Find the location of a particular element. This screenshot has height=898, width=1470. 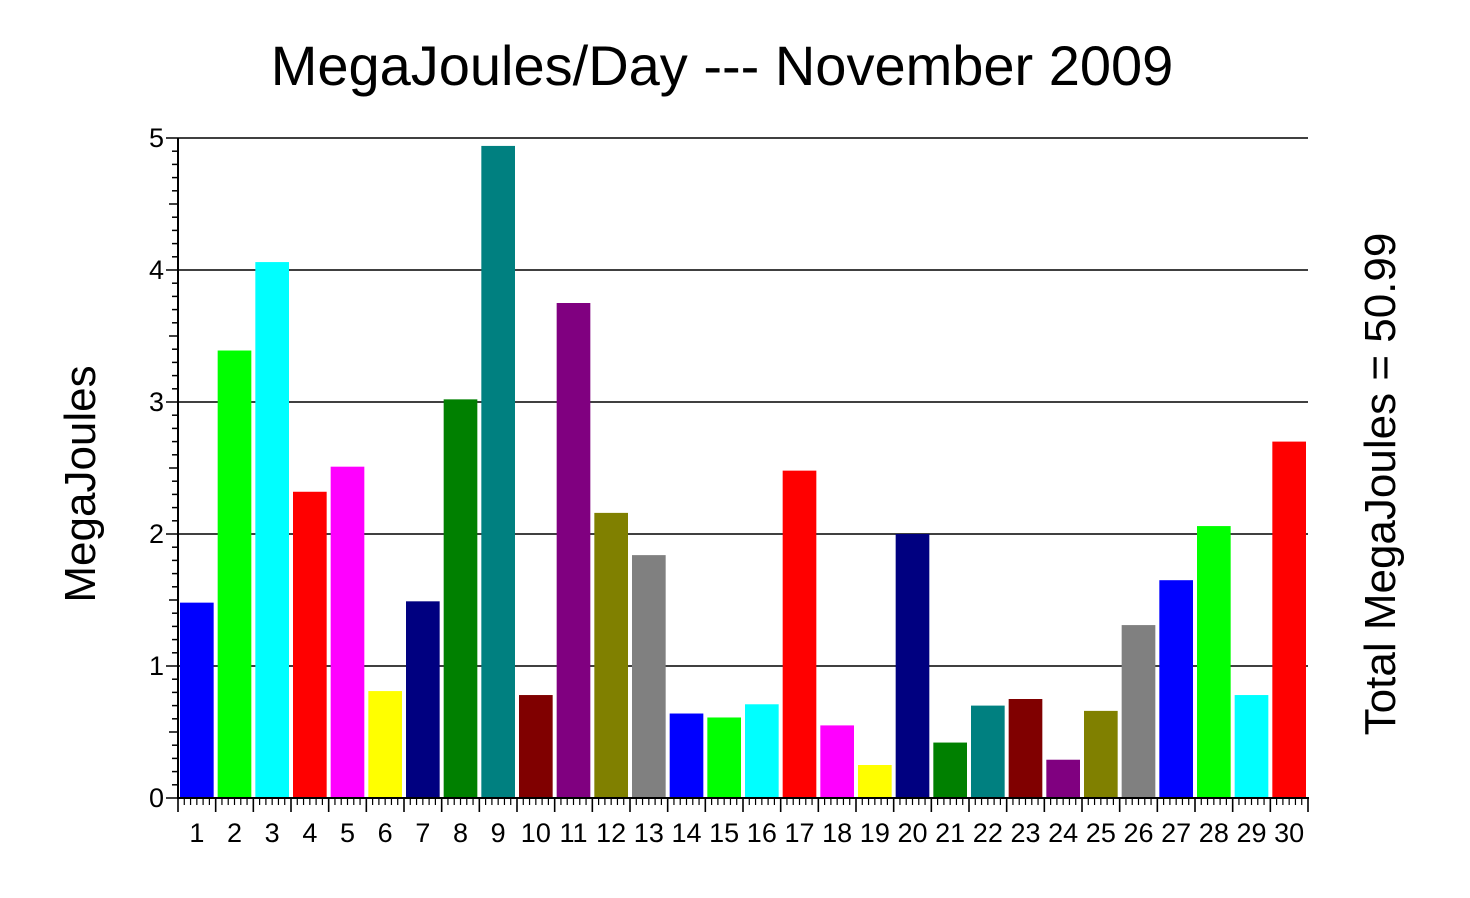

x-tick-label-12: 12 is located at coordinates (611, 833).